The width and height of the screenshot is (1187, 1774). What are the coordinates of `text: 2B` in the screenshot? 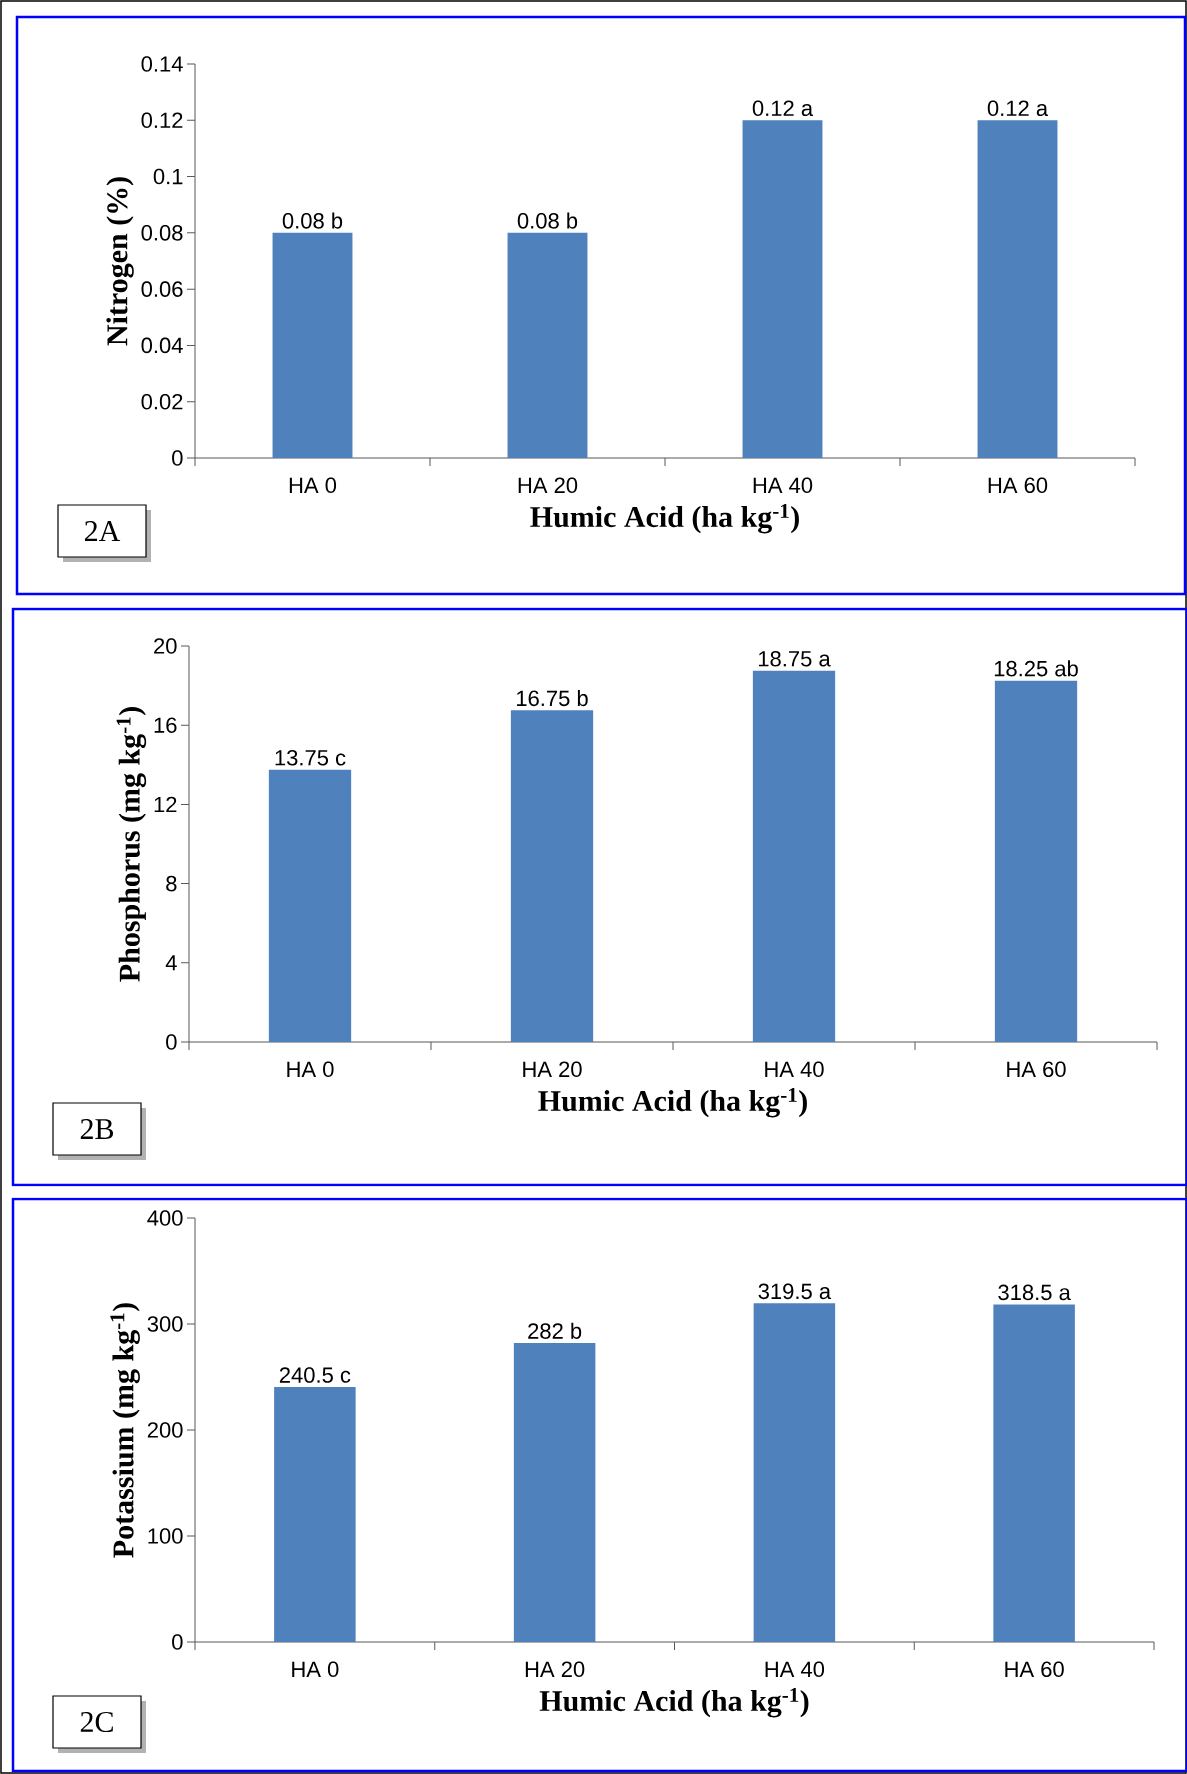 It's located at (97, 1129).